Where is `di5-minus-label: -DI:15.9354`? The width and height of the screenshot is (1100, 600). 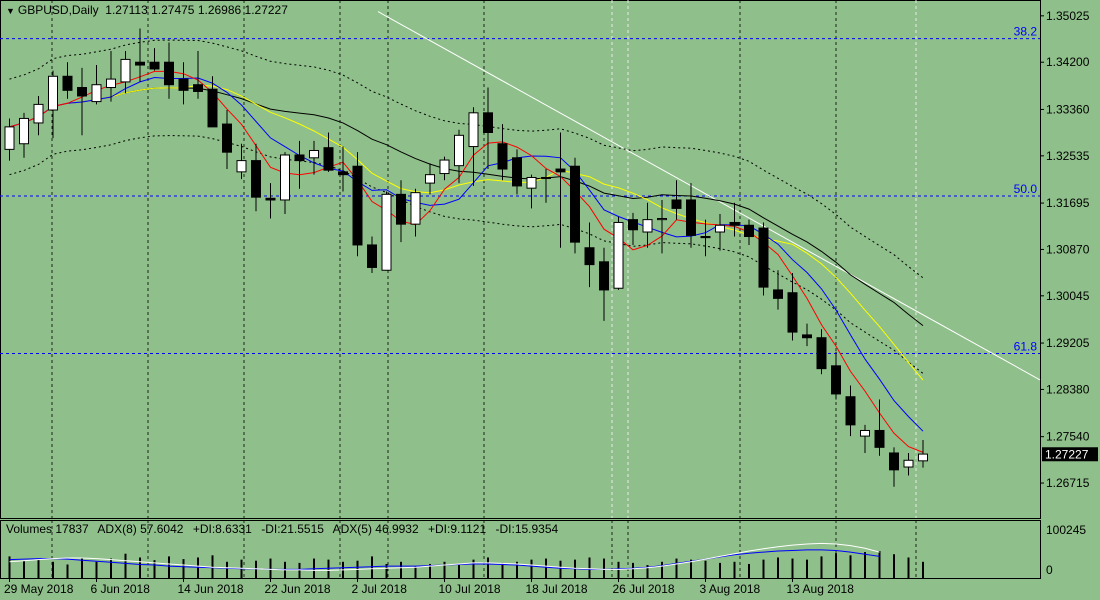
di5-minus-label: -DI:15.9354 is located at coordinates (527, 529).